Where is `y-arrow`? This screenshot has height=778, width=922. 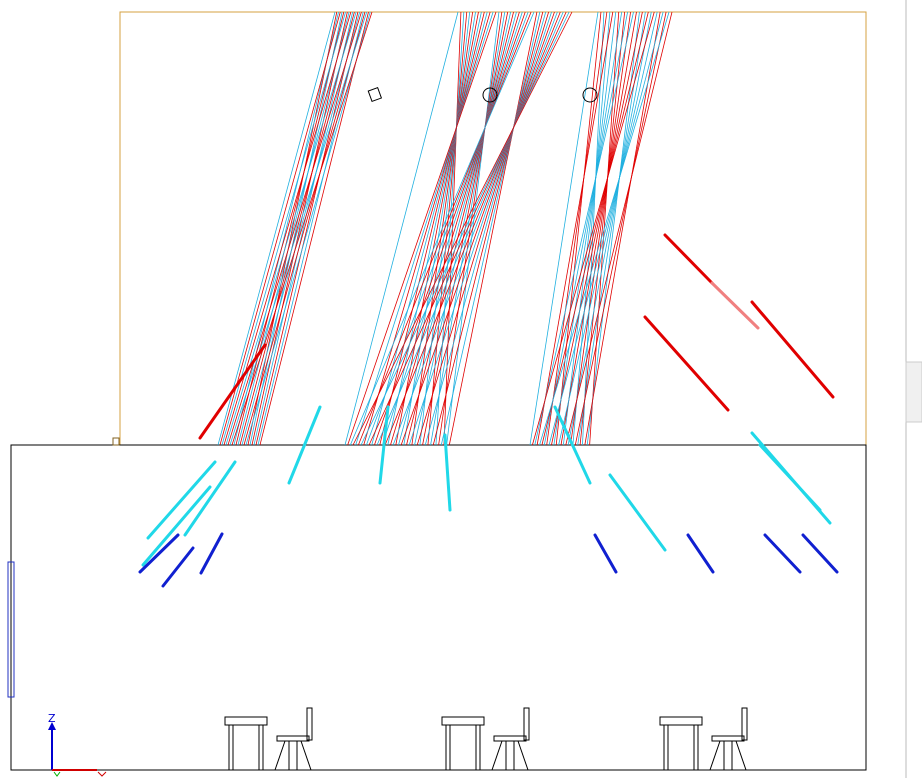 y-arrow is located at coordinates (57, 774).